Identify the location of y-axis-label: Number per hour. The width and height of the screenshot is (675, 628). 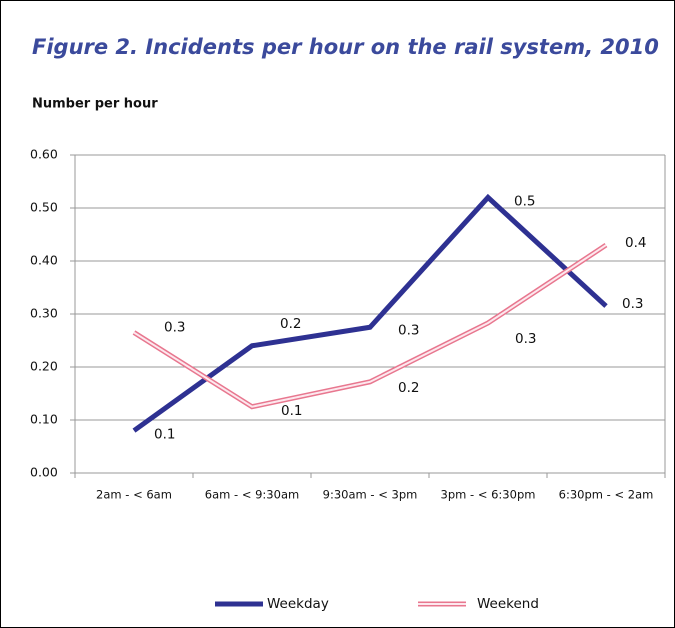
(95, 104).